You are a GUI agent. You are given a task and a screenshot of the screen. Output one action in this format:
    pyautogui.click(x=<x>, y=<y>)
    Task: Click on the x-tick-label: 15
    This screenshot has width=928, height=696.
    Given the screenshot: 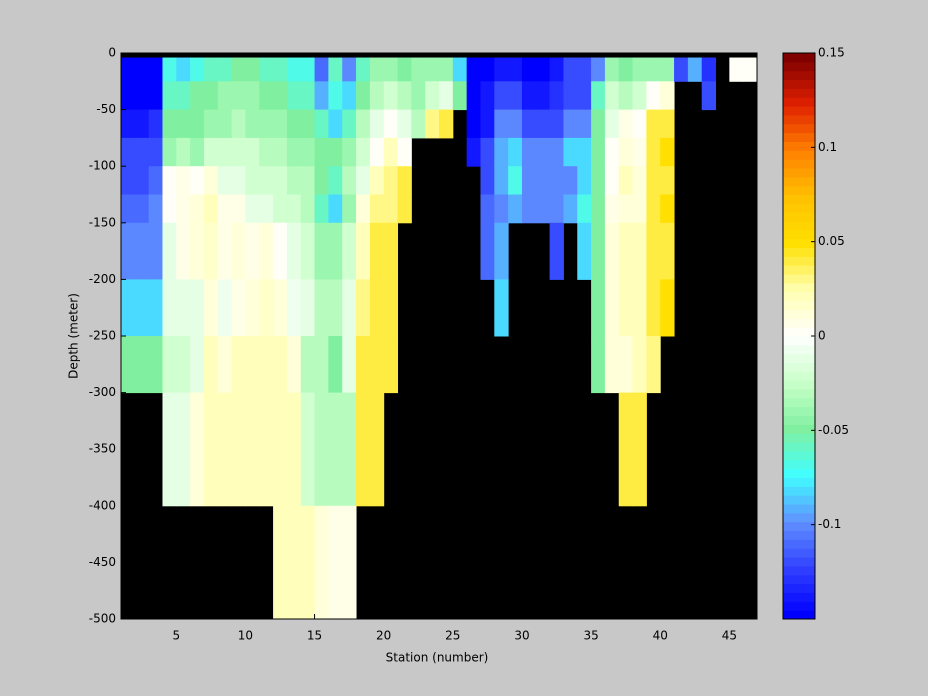 What is the action you would take?
    pyautogui.click(x=314, y=636)
    